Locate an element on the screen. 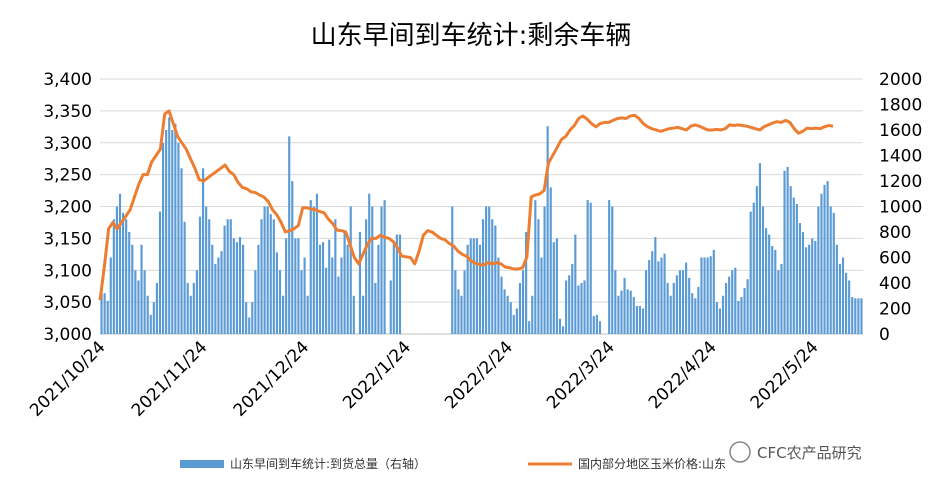  x-tick-label: 2022/5/24 is located at coordinates (785, 375).